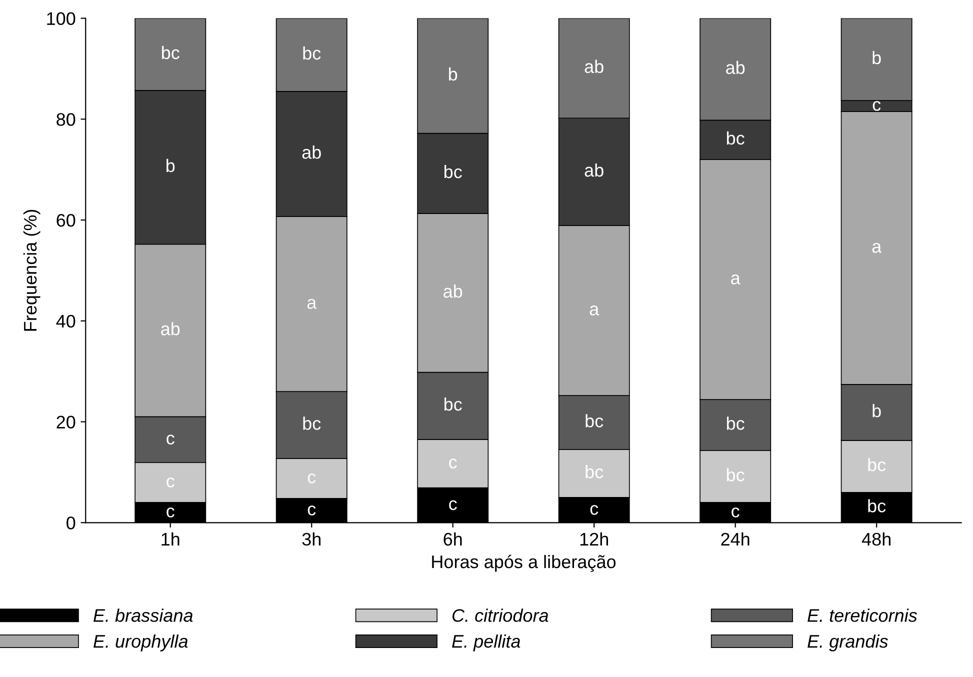  I want to click on y-tick-label: 80, so click(66, 119).